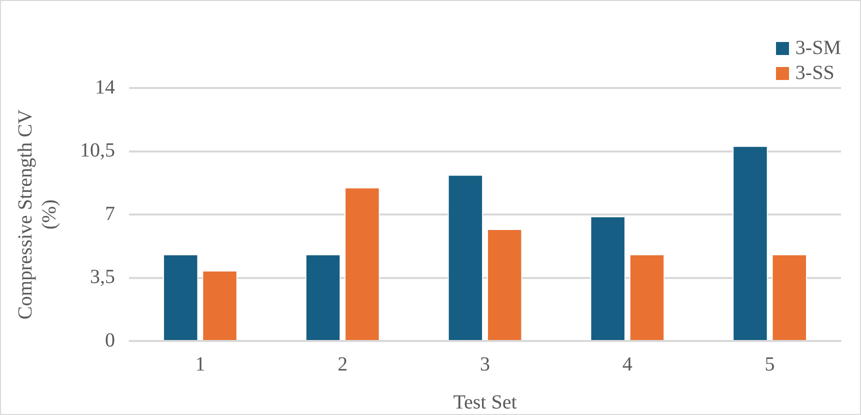 This screenshot has height=415, width=861. What do you see at coordinates (110, 213) in the screenshot?
I see `y-tick-label: 7` at bounding box center [110, 213].